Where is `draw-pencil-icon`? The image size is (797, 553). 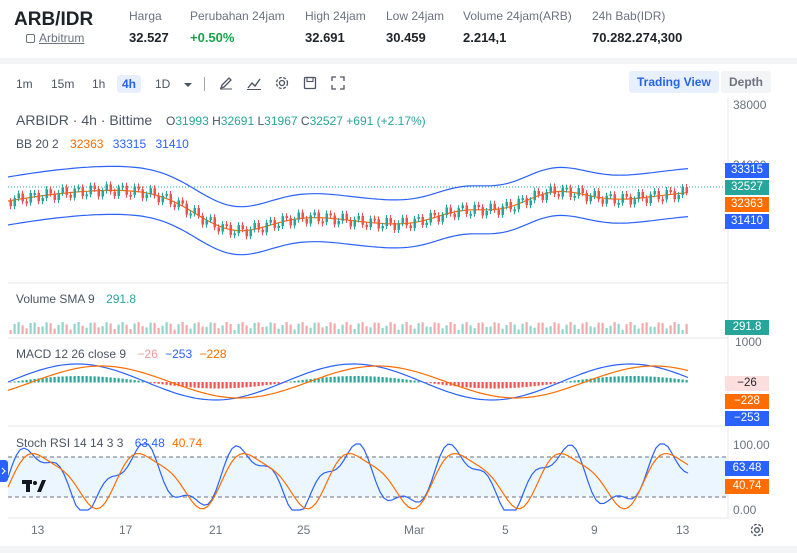 draw-pencil-icon is located at coordinates (226, 83).